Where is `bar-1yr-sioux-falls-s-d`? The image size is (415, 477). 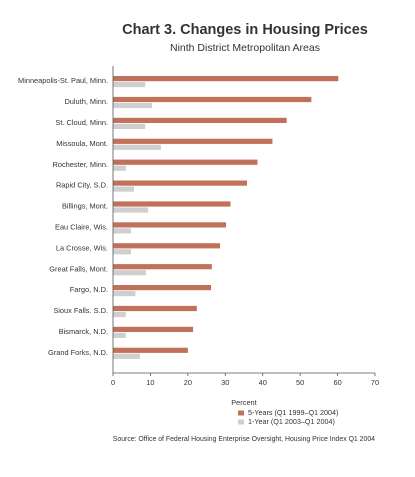 bar-1yr-sioux-falls-s-d is located at coordinates (119, 314).